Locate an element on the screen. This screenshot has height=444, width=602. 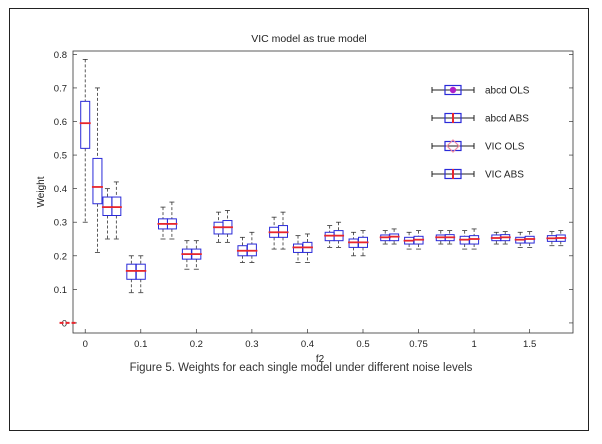
x-tick-label: 0 is located at coordinates (85, 344).